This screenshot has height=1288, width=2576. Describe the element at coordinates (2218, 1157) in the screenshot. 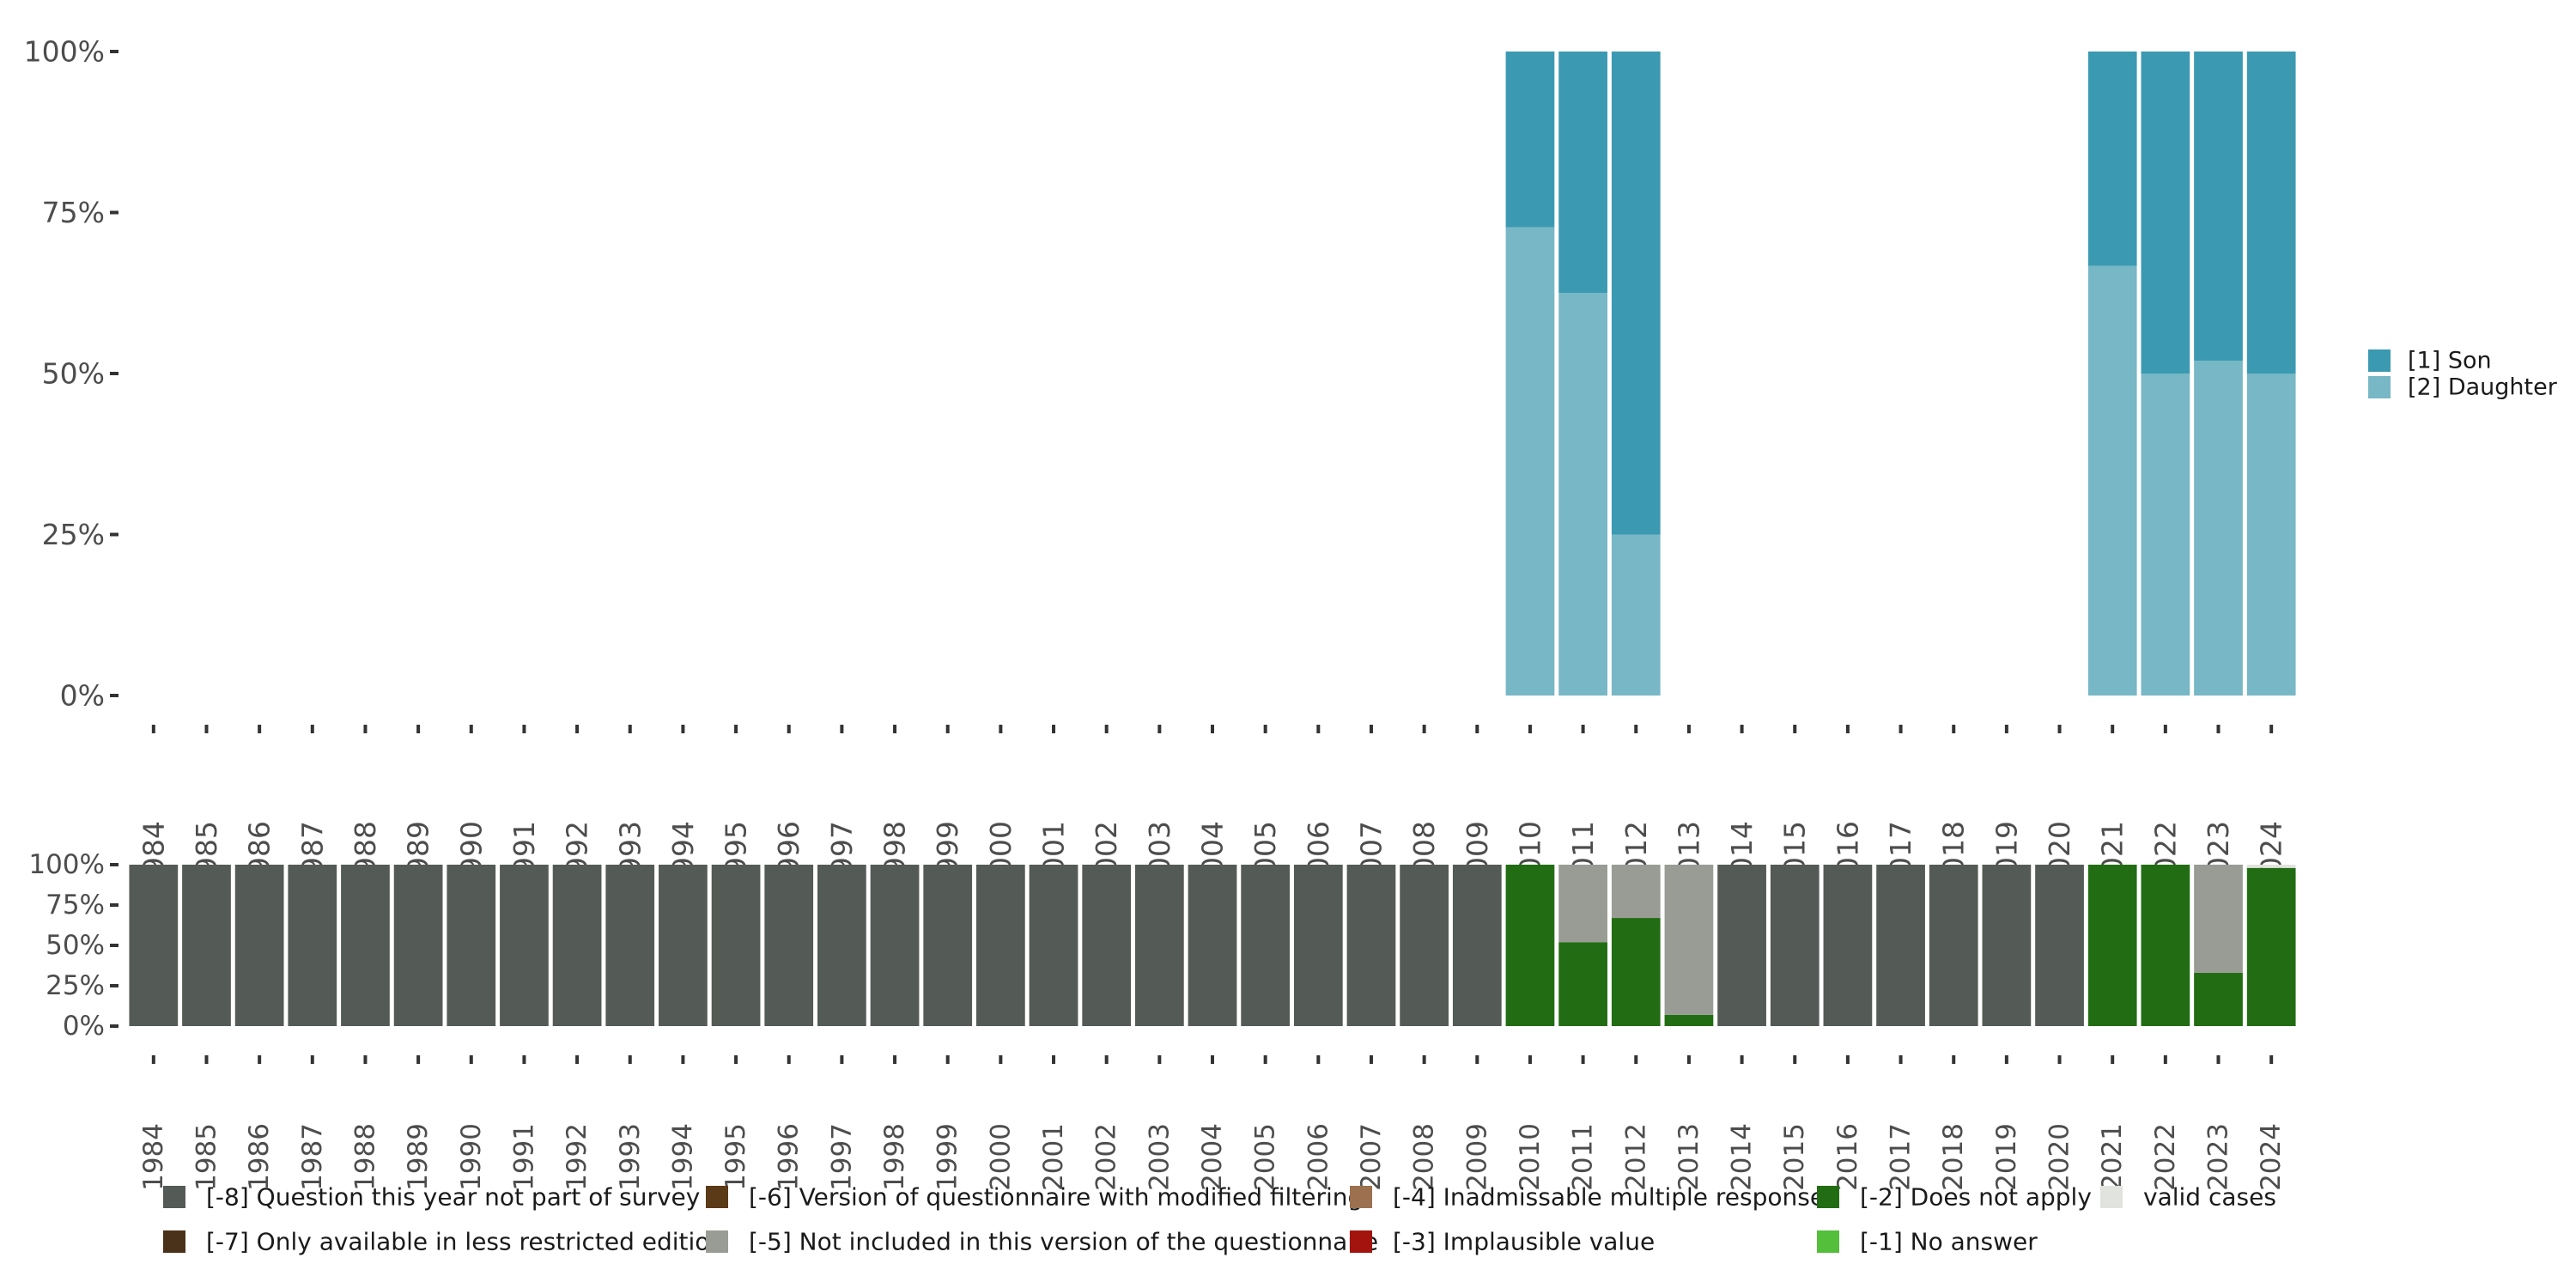

I see `x-tick-label: 2023` at that location.